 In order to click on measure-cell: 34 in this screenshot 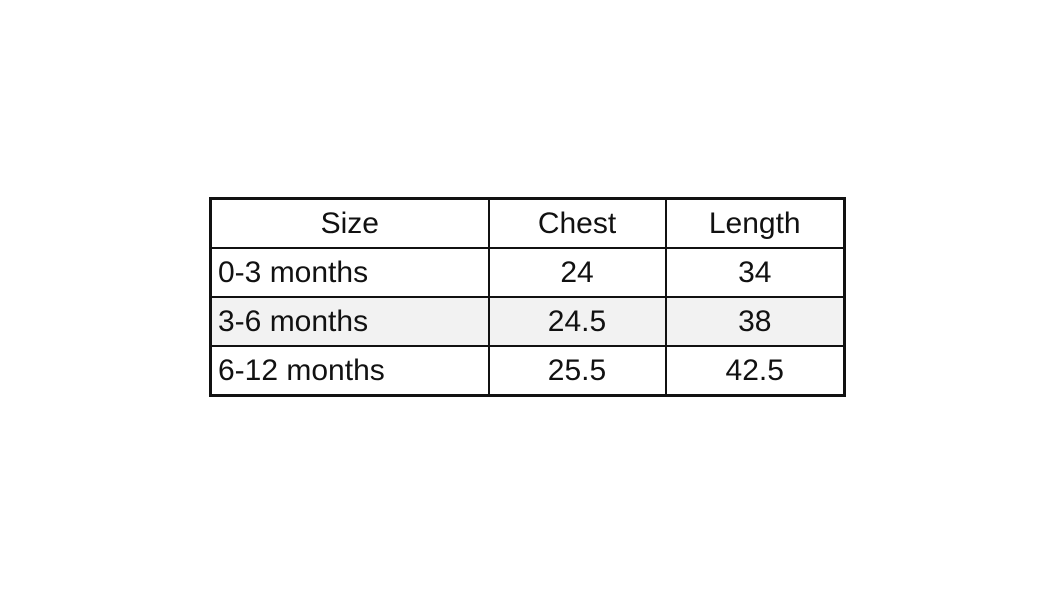, I will do `click(755, 272)`.